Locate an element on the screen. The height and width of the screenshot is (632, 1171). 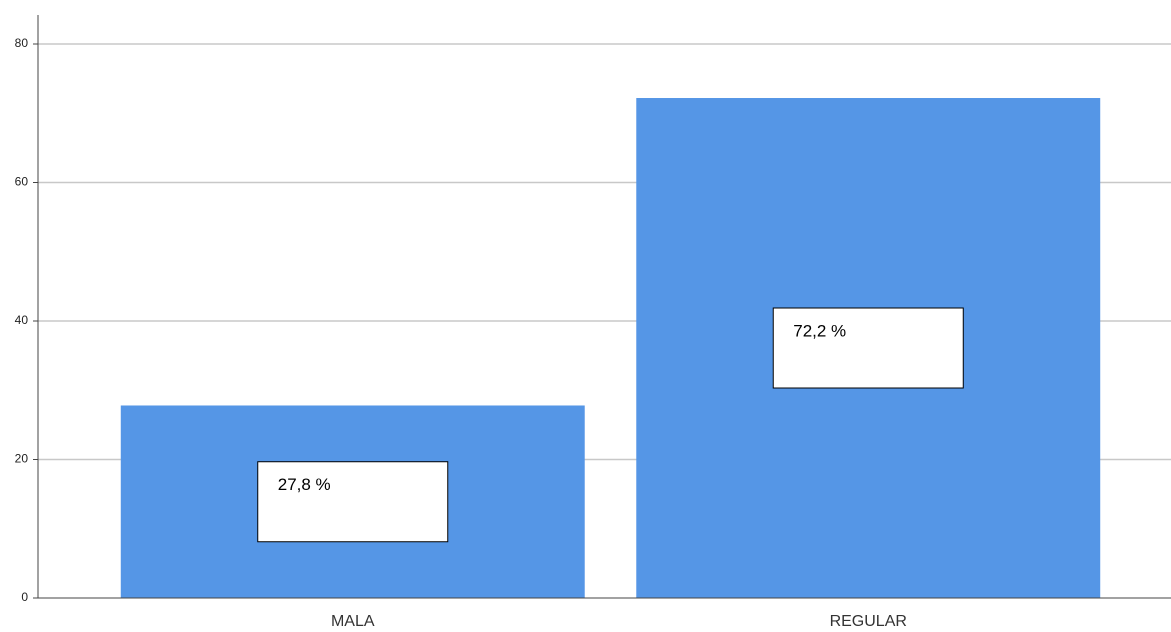
y-tick-label: 20 is located at coordinates (22, 459).